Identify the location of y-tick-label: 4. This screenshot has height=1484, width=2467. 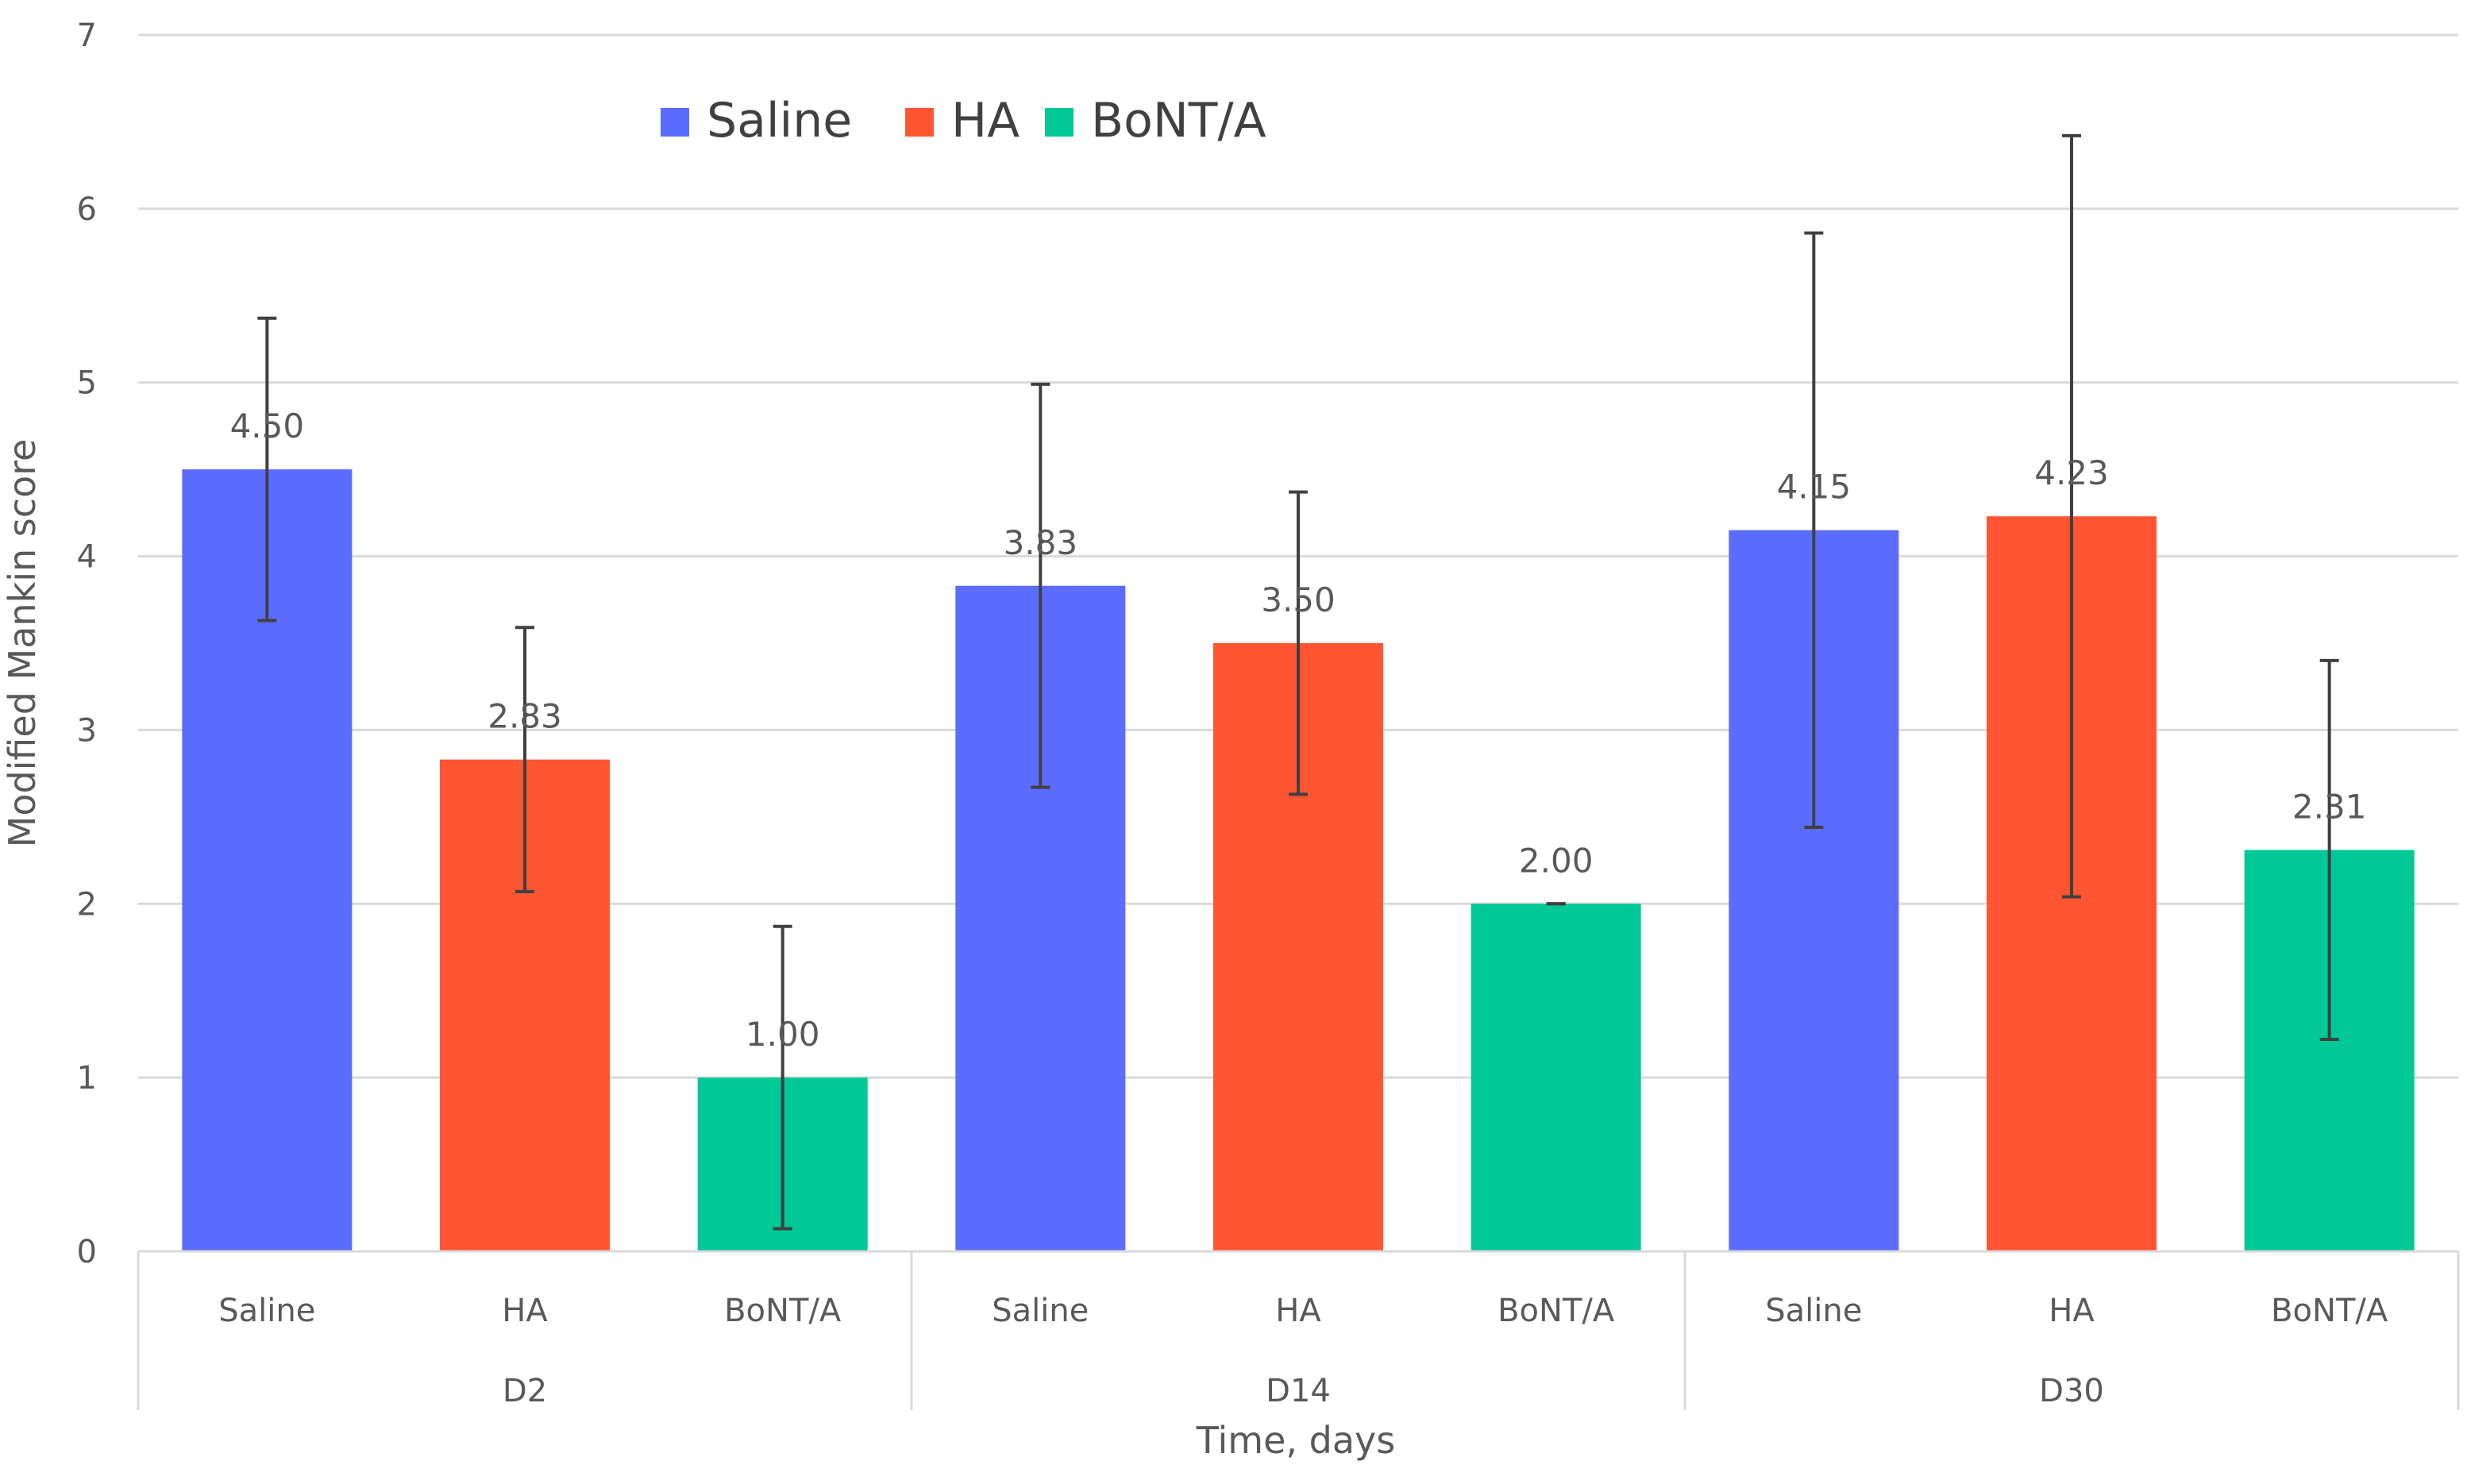
(87, 558).